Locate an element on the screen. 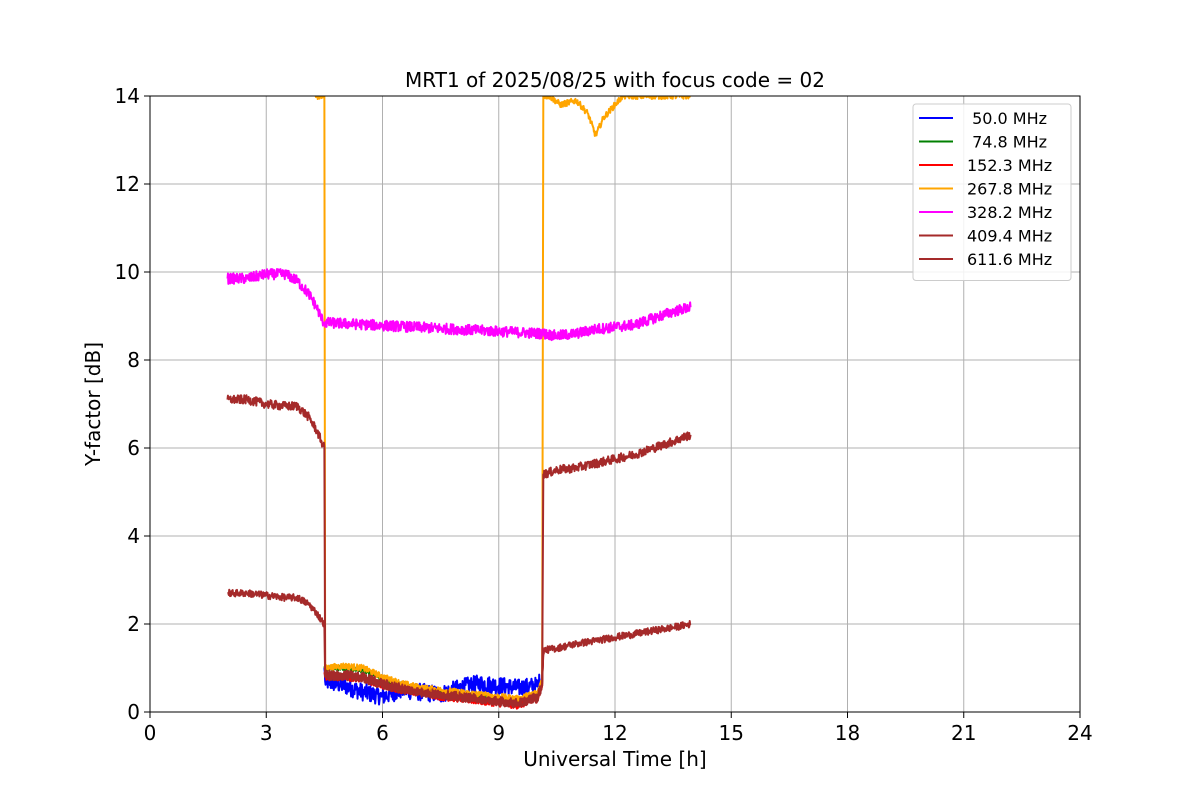 This screenshot has height=800, width=1200. x-tick-label: 21 is located at coordinates (963, 733).